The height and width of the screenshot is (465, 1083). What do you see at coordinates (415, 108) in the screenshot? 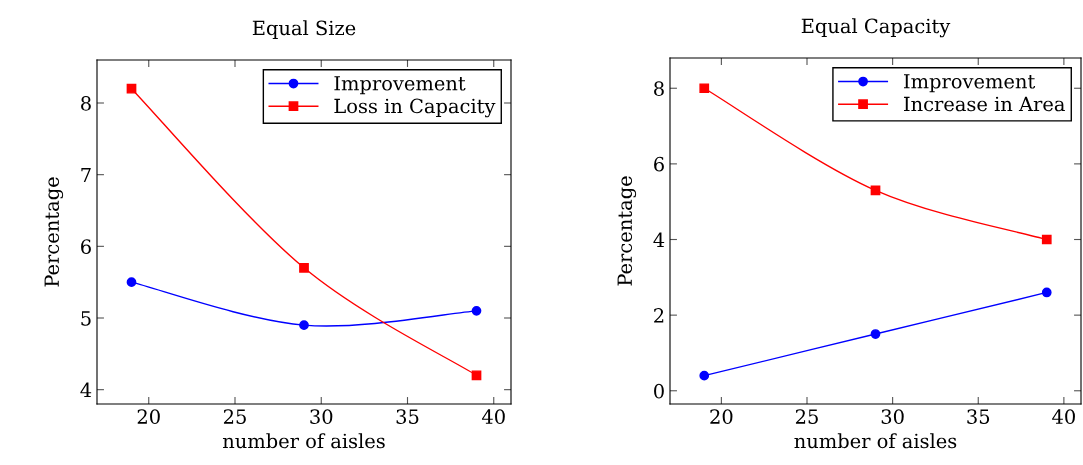
I see `legend-label: Loss in Capacity` at bounding box center [415, 108].